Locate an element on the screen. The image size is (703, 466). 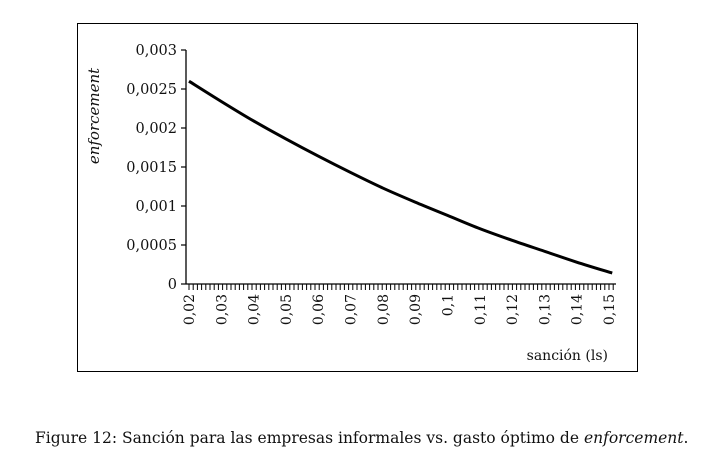
y-axis-ticks: 0 0,0005 0,001 0,0015 0,002 0,0025 0,003 is located at coordinates (156, 168).